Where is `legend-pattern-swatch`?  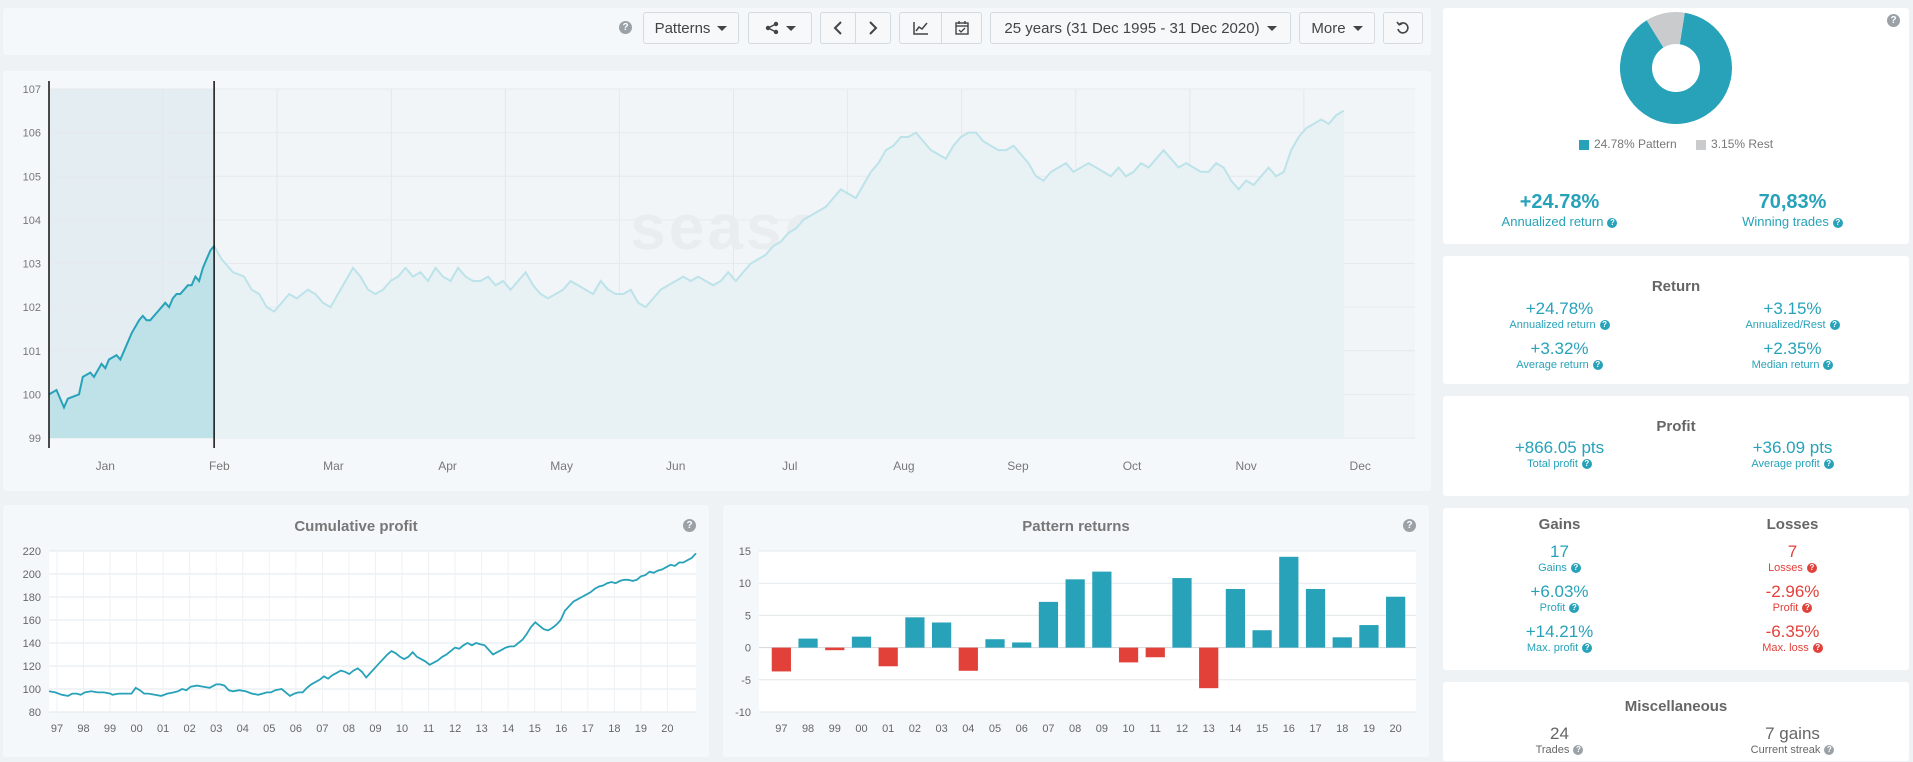 legend-pattern-swatch is located at coordinates (1583, 144).